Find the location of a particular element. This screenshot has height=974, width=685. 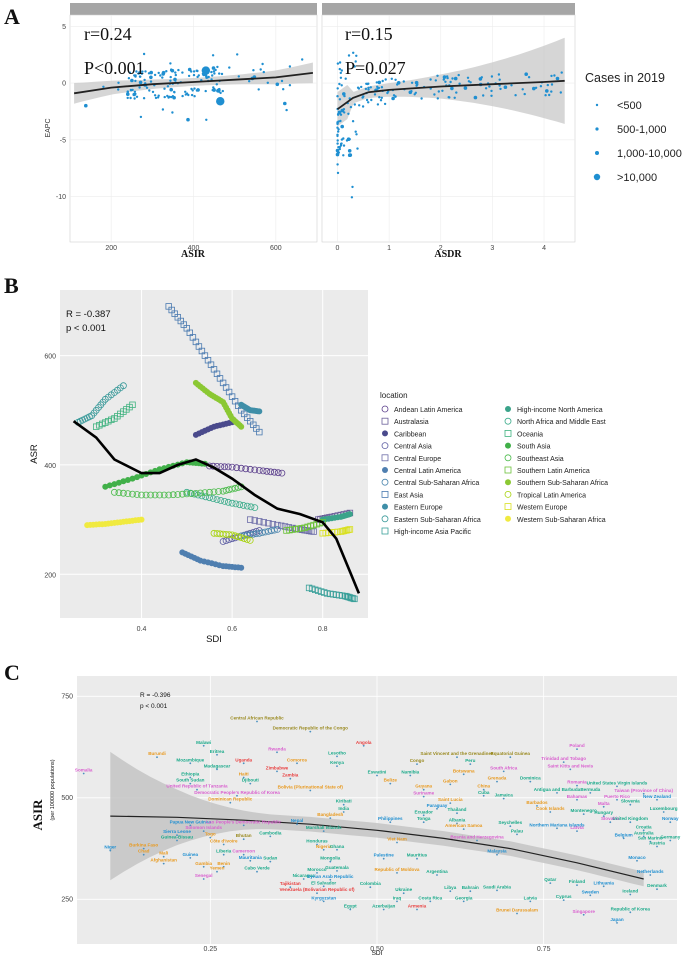

loess-line is located at coordinates (377, 847).